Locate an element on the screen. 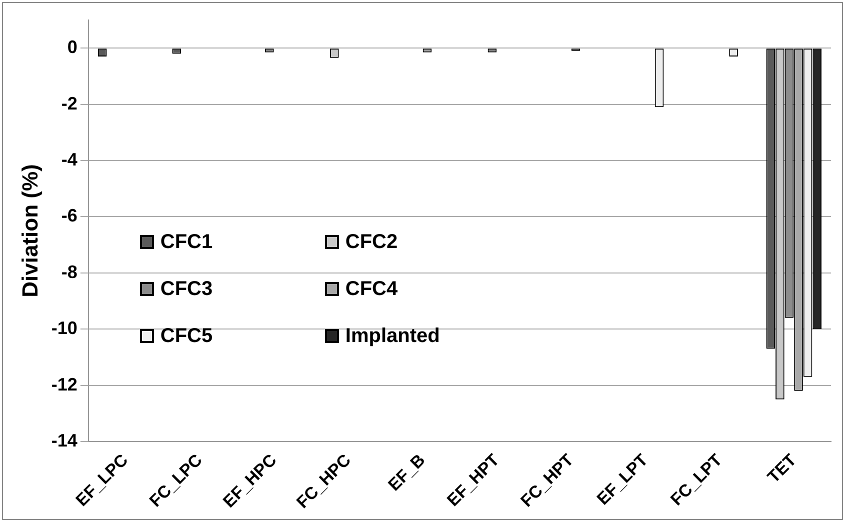 The height and width of the screenshot is (524, 847). legend-label: CFC5 is located at coordinates (186, 336).